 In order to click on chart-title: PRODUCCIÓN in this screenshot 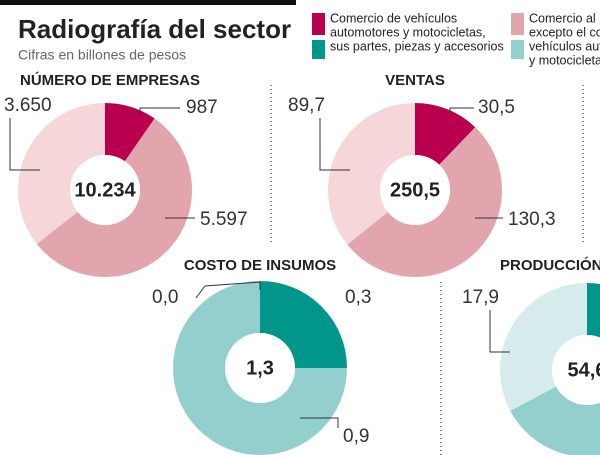, I will do `click(550, 265)`.